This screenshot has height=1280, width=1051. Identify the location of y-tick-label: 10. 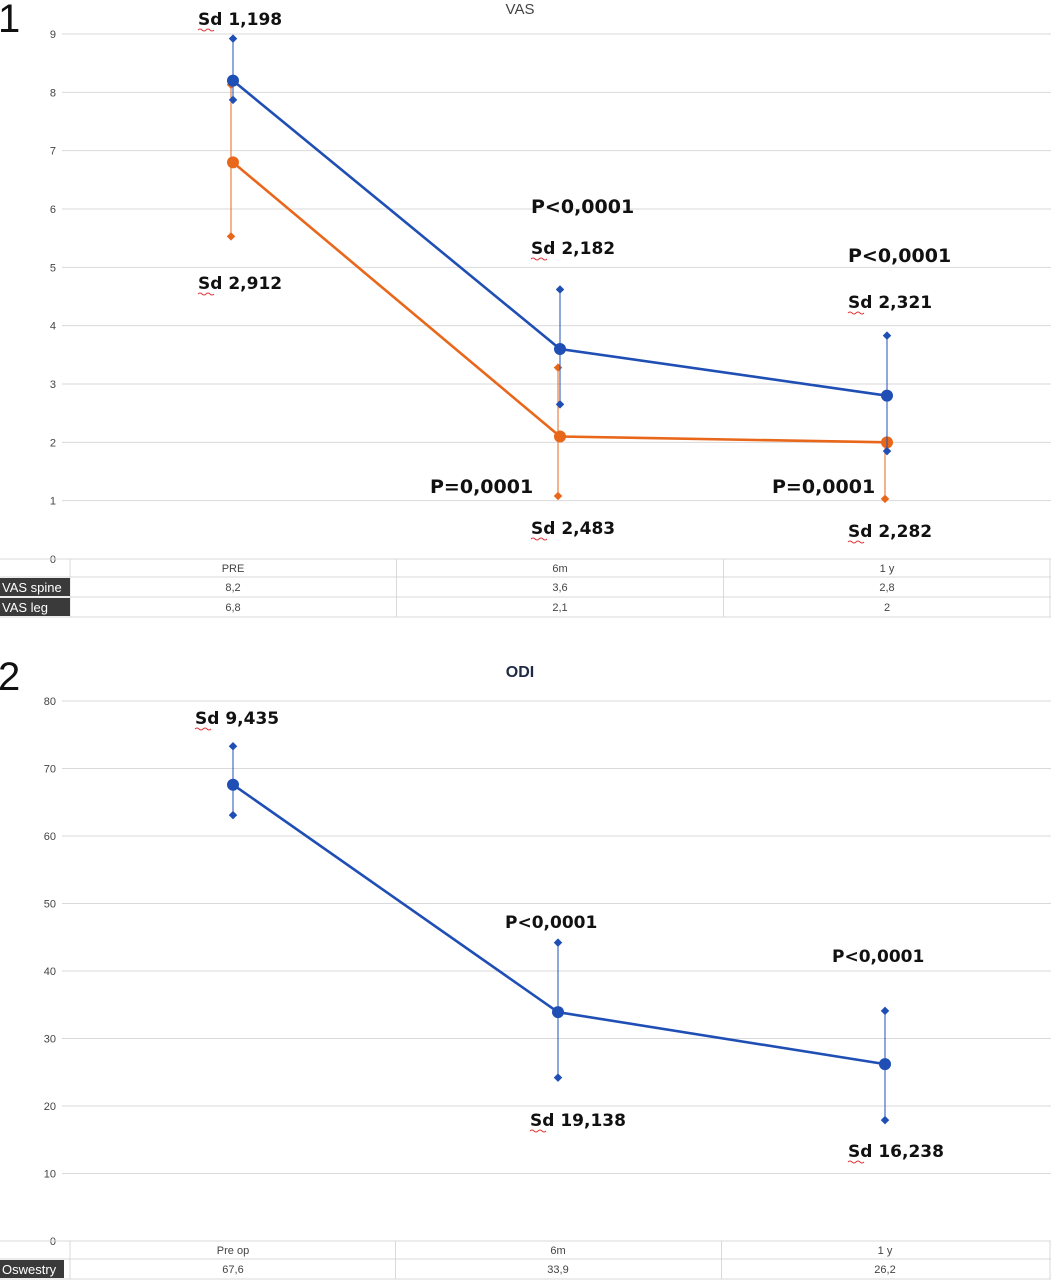
(50, 1175).